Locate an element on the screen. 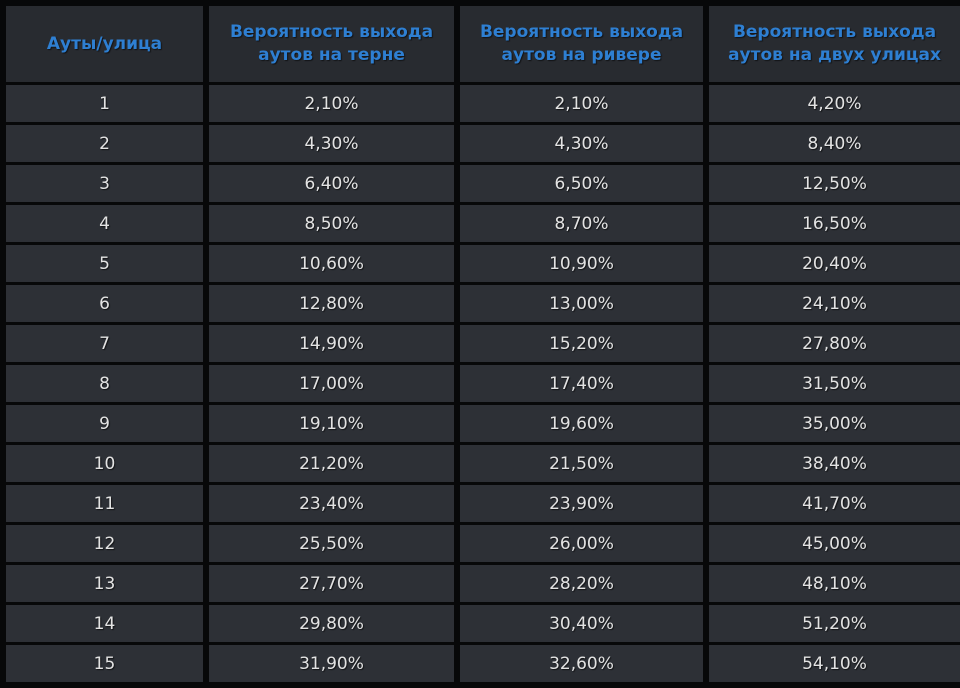  outs-count-cell: 3 is located at coordinates (104, 183).